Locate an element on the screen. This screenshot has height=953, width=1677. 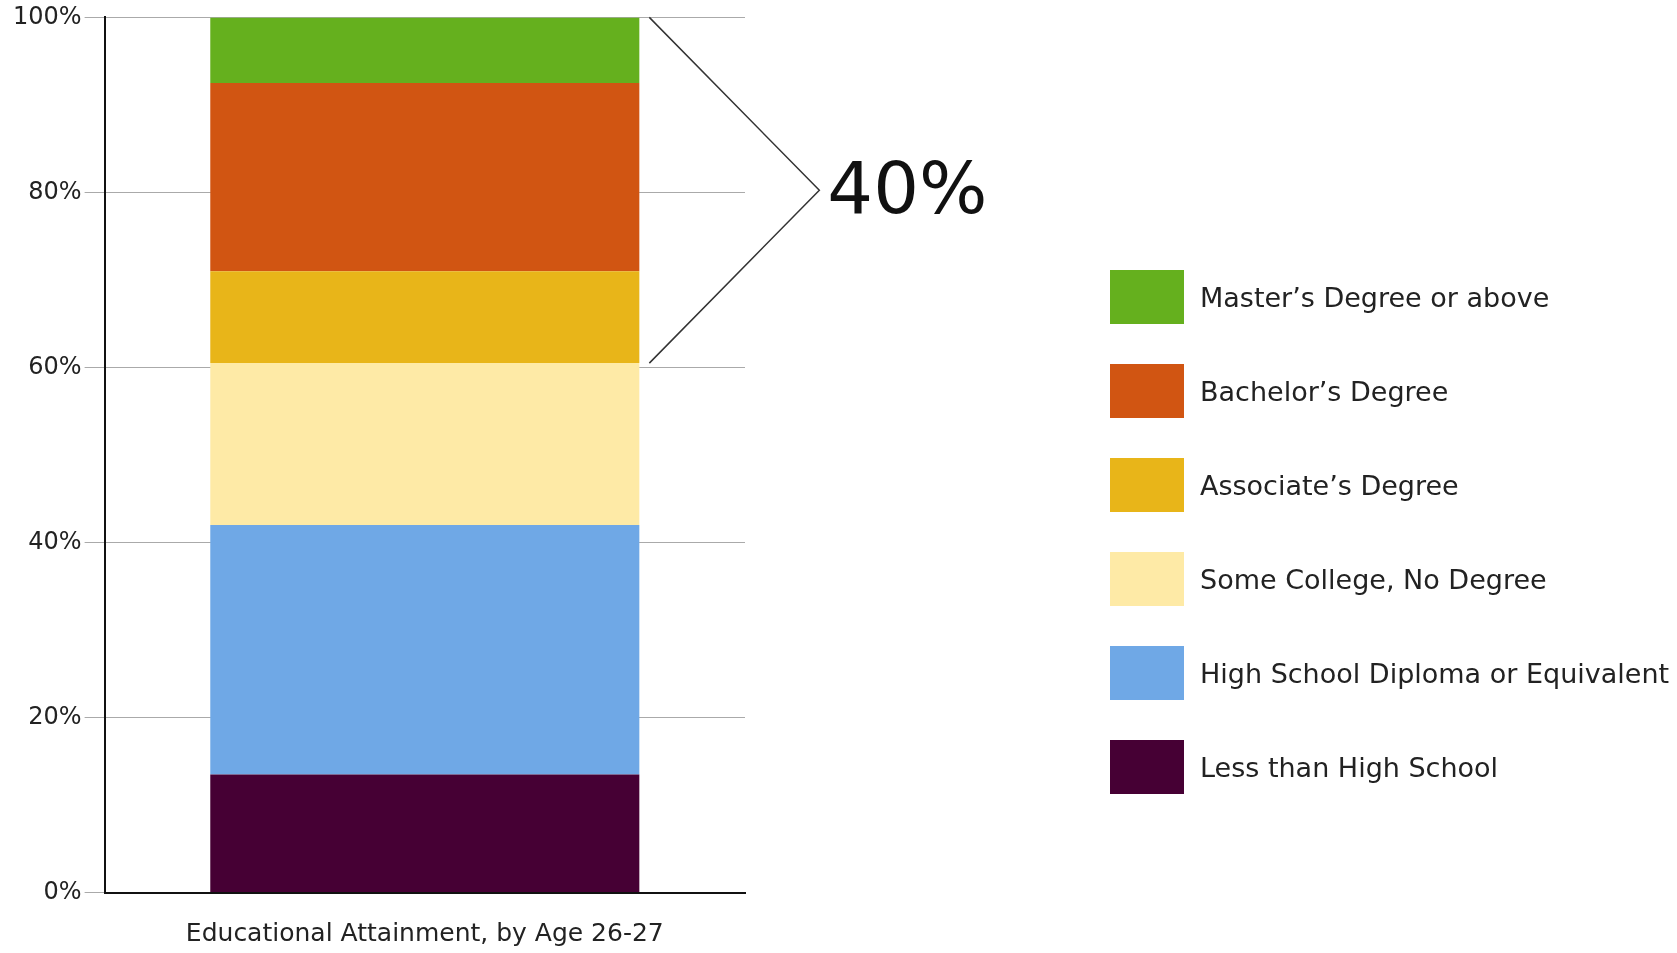
y-tick-label: 60% is located at coordinates (55, 365).